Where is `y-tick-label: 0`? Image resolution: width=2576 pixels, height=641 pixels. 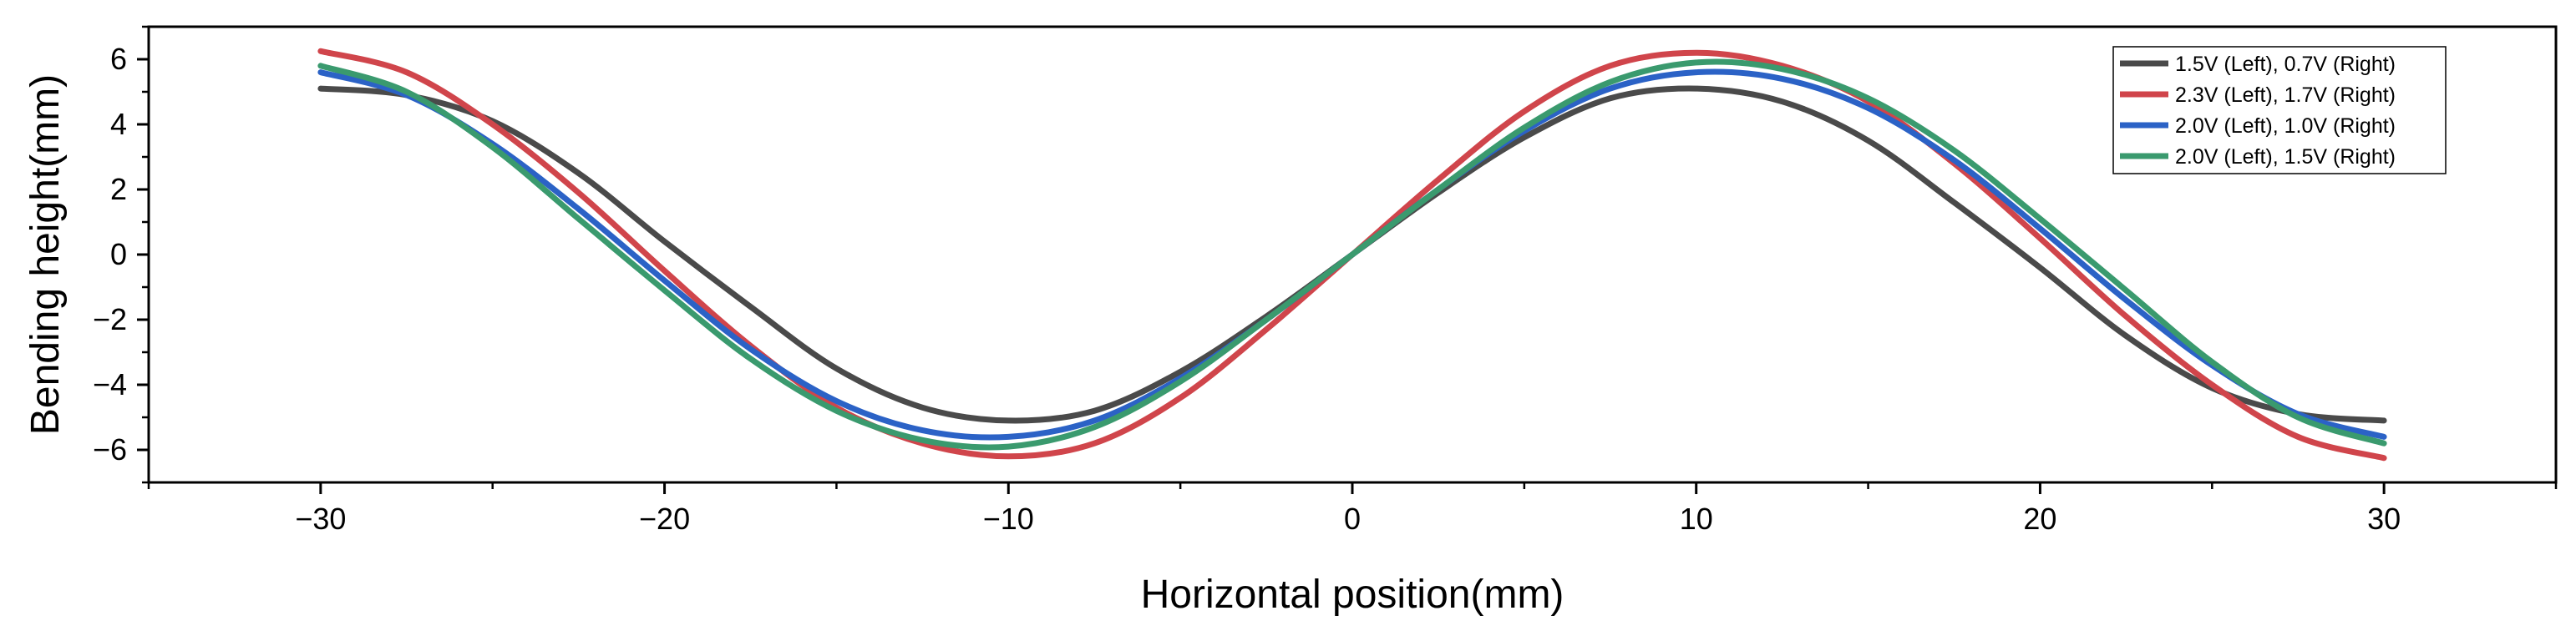
y-tick-label: 0 is located at coordinates (118, 254).